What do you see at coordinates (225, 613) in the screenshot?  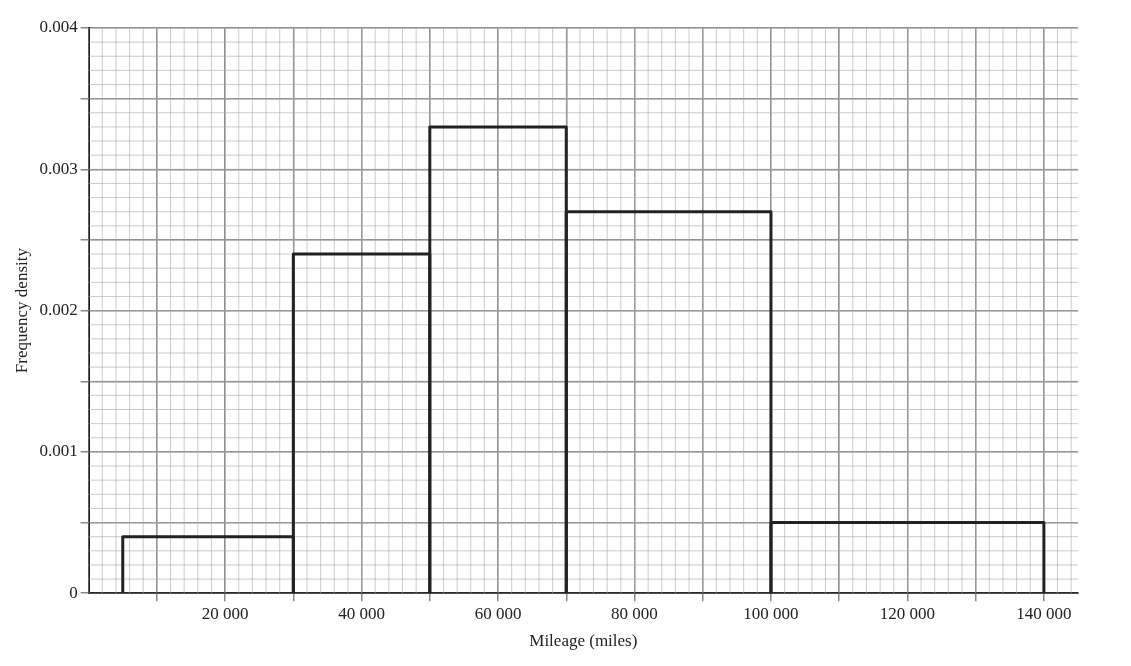 I see `x-tick-label: 20 000` at bounding box center [225, 613].